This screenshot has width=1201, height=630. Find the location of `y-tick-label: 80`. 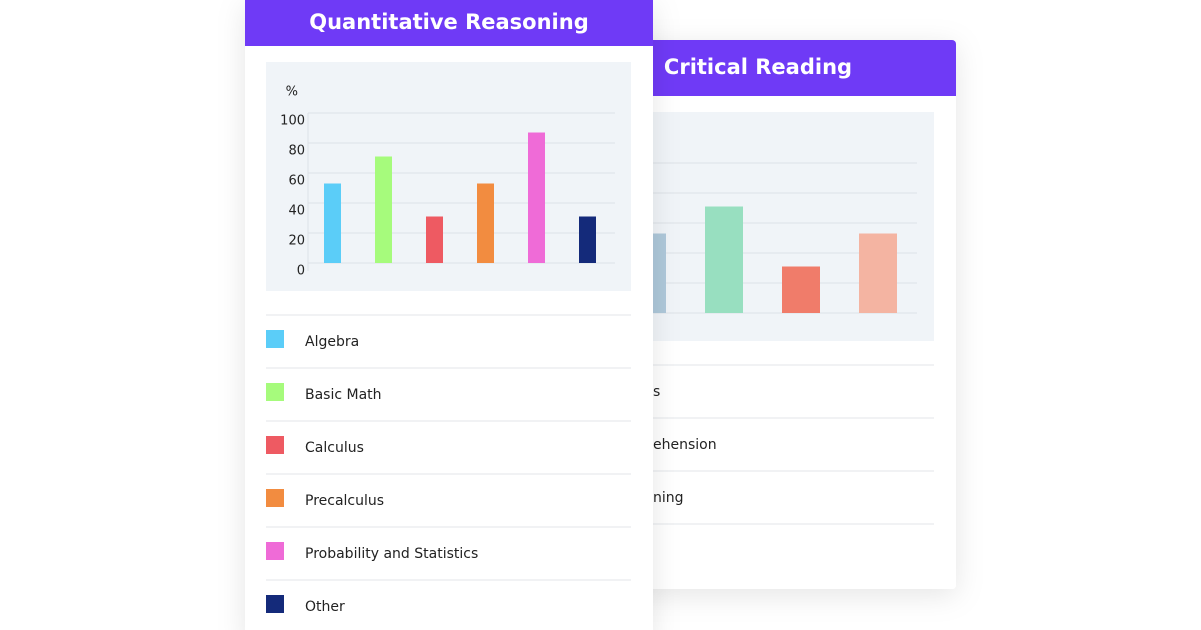

y-tick-label: 80 is located at coordinates (296, 151).